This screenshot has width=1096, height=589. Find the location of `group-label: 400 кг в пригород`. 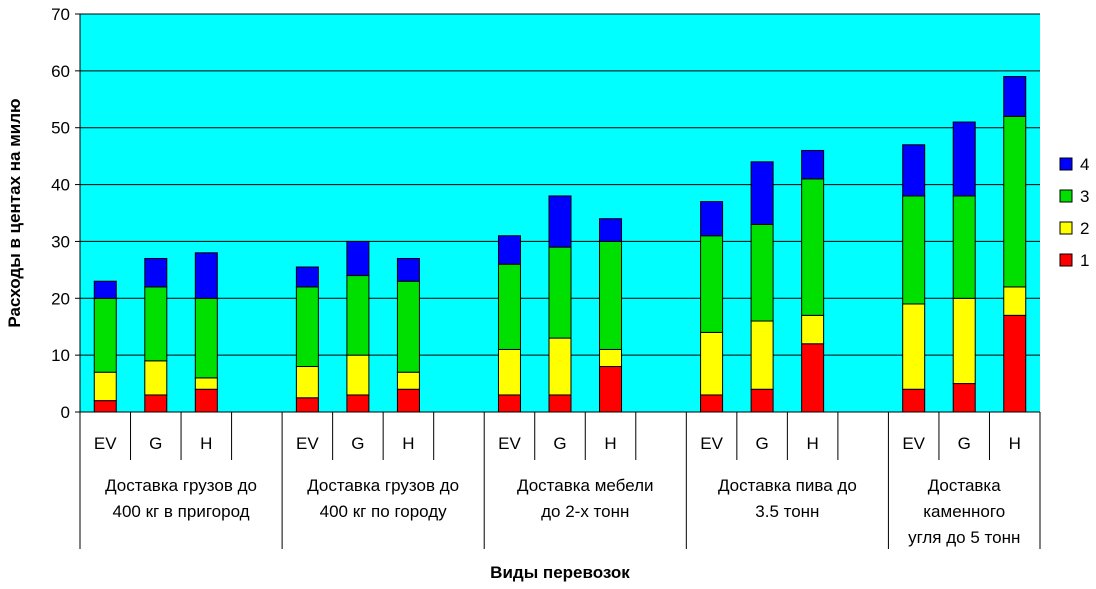

group-label: 400 кг в пригород is located at coordinates (180, 511).